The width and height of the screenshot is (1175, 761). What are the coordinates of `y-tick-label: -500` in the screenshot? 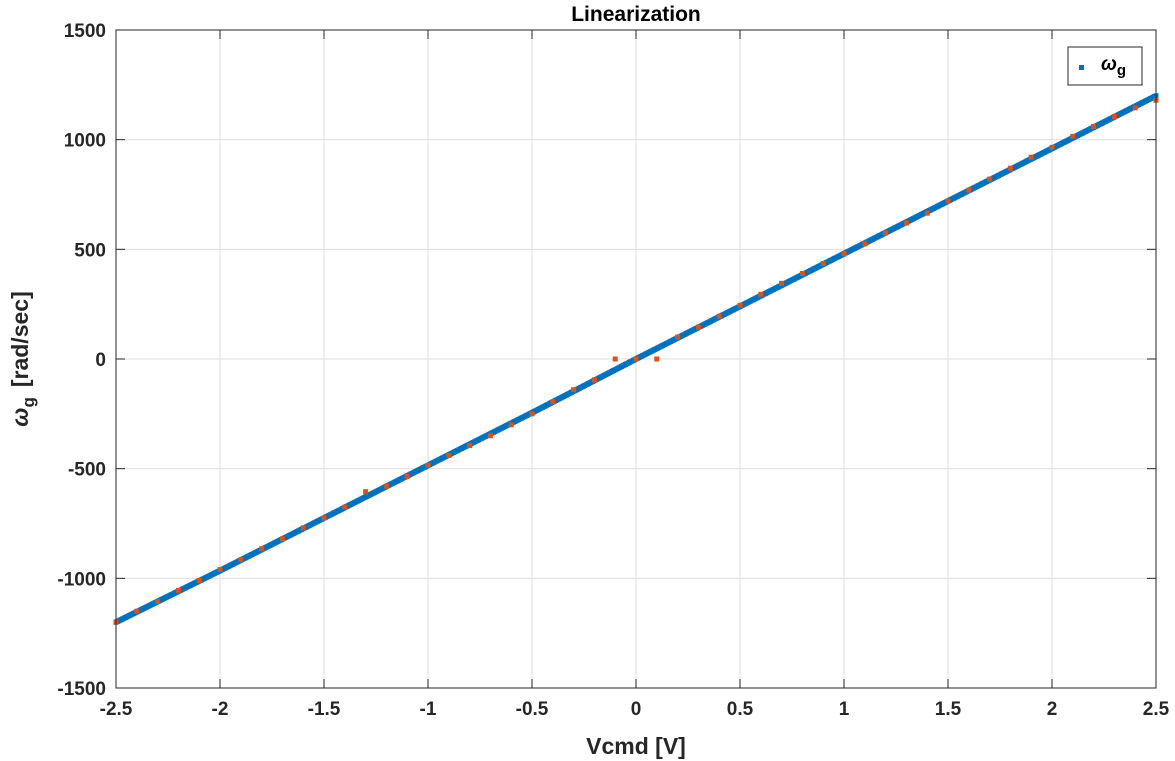 It's located at (87, 470).